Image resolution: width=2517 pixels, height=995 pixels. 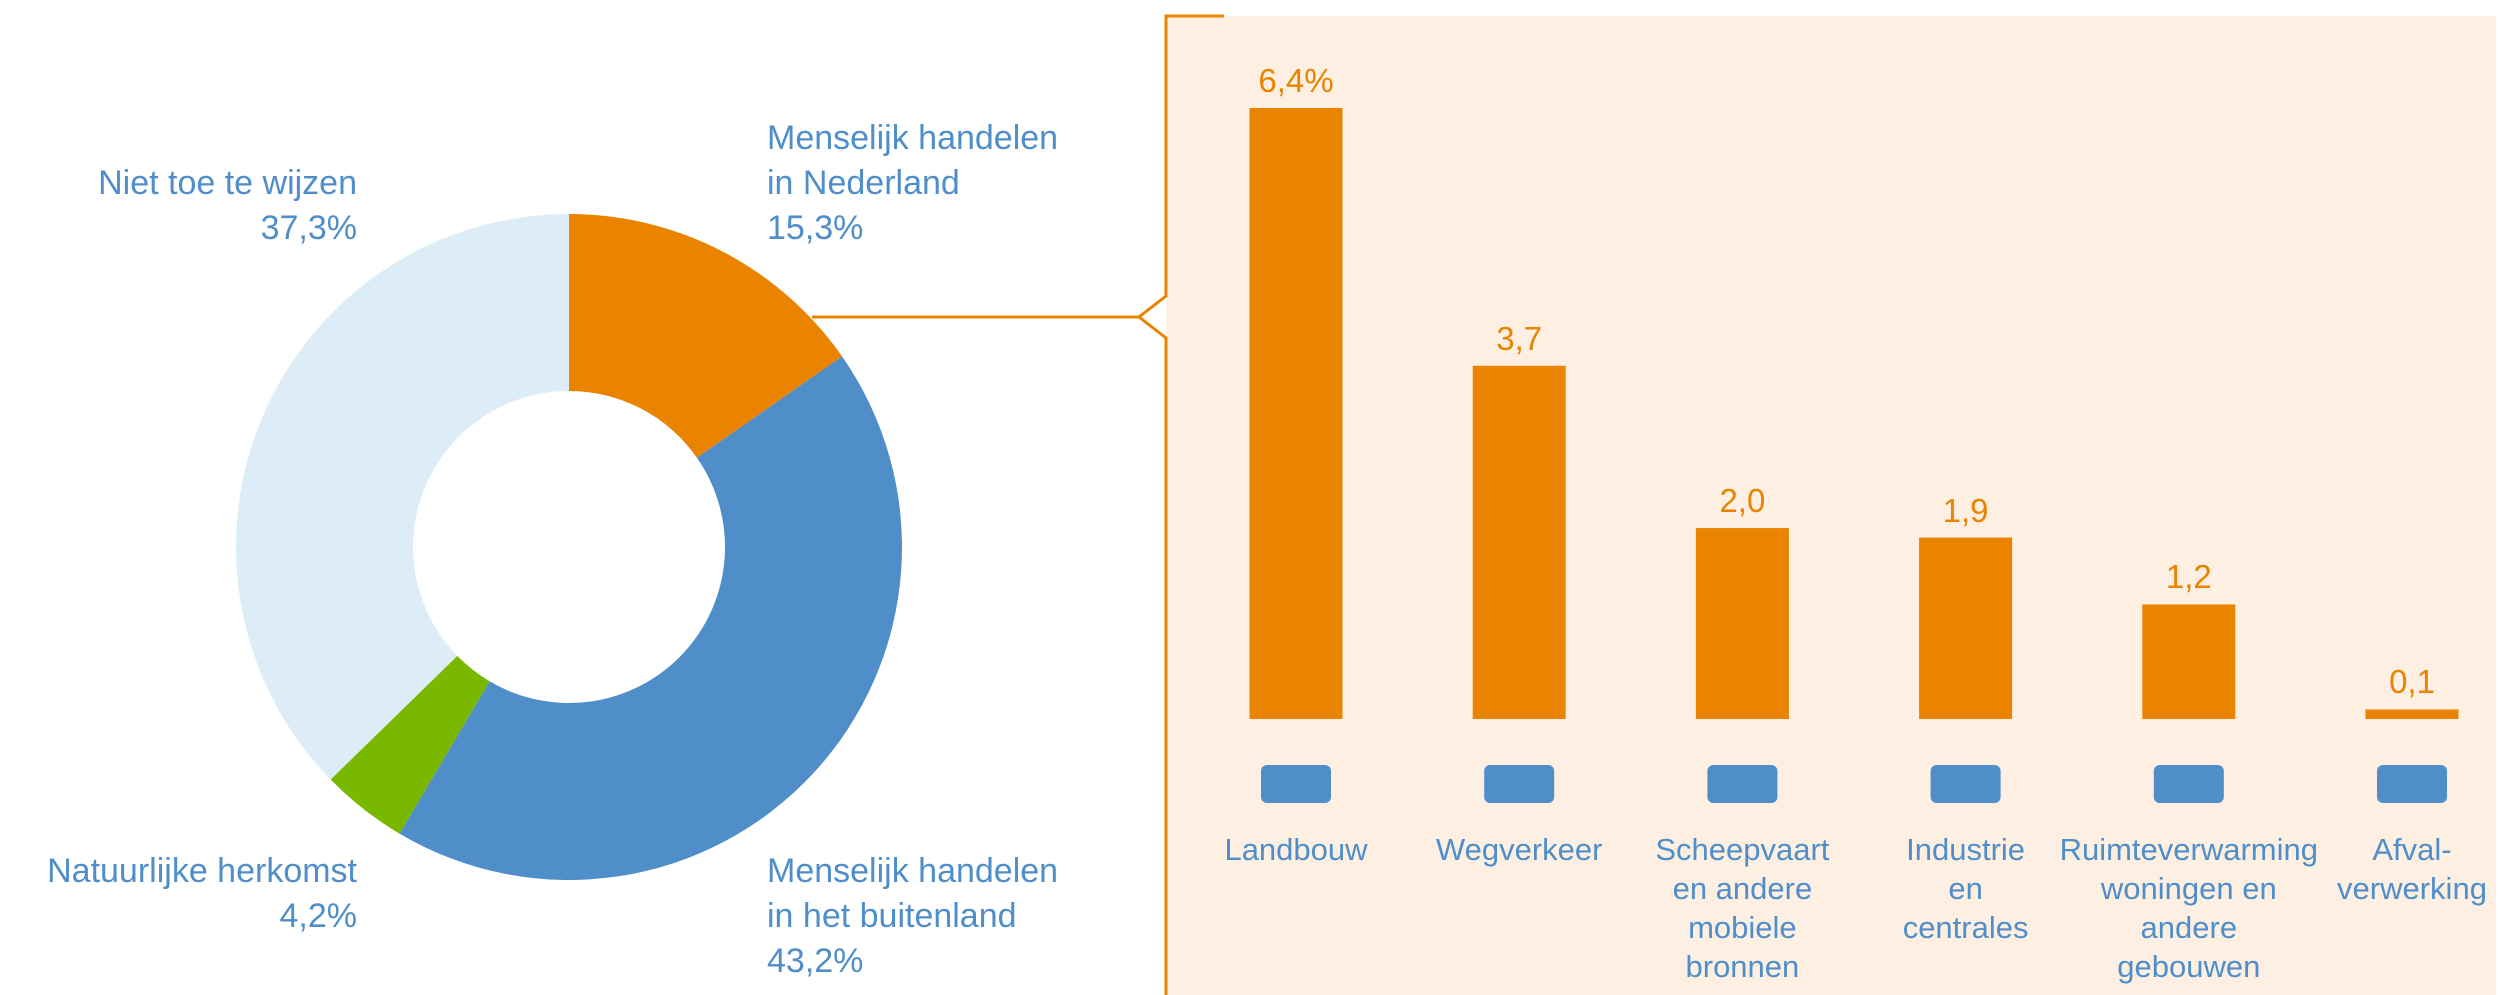 What do you see at coordinates (227, 183) in the screenshot?
I see `segment-name: Niet toe te wijzen` at bounding box center [227, 183].